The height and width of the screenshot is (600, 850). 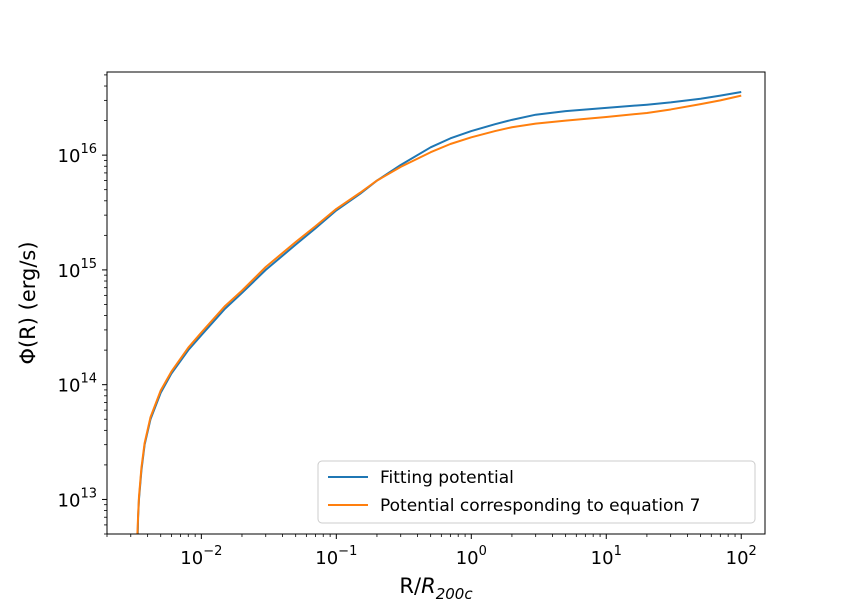 What do you see at coordinates (77, 154) in the screenshot?
I see `y-tick-label: 1016` at bounding box center [77, 154].